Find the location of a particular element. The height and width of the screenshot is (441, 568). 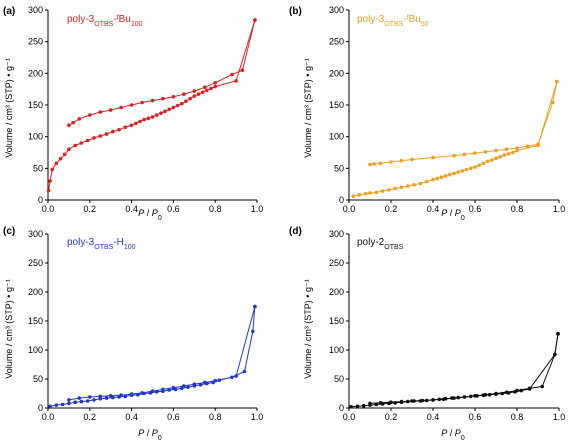

panel-letter-b: (b) is located at coordinates (295, 11).